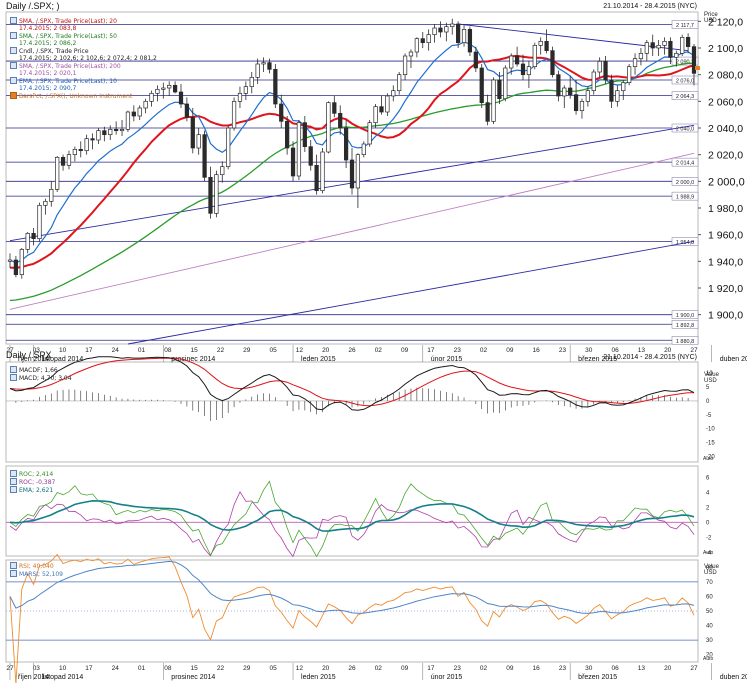 The width and height of the screenshot is (747, 688). I want to click on macd-legend: MACDF; 1,66 MACD; 4,70; 3,04, so click(41, 374).